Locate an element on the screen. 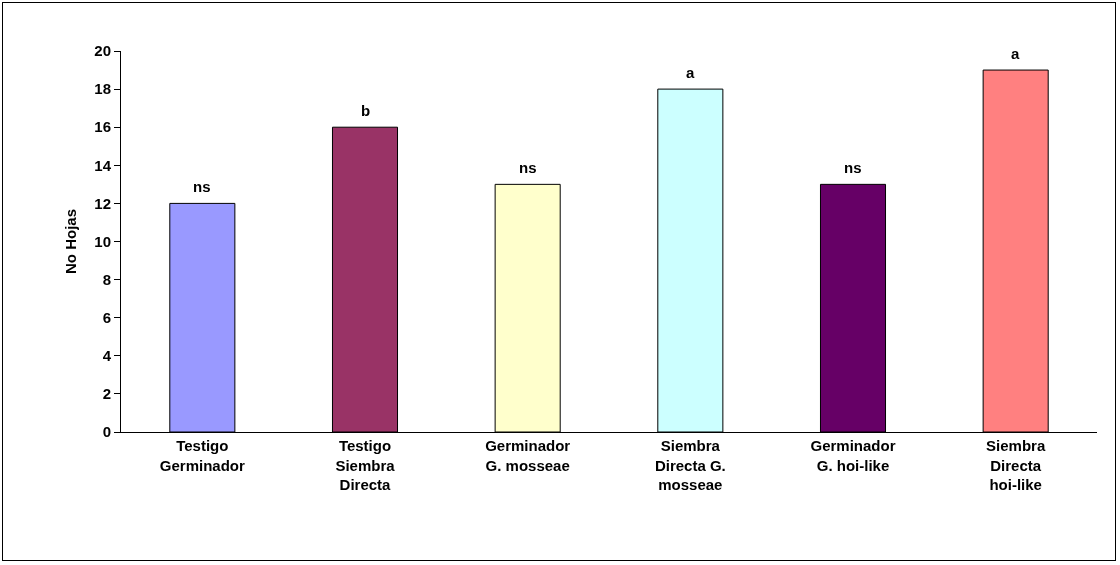  y-tick-label: 0 is located at coordinates (106, 432).